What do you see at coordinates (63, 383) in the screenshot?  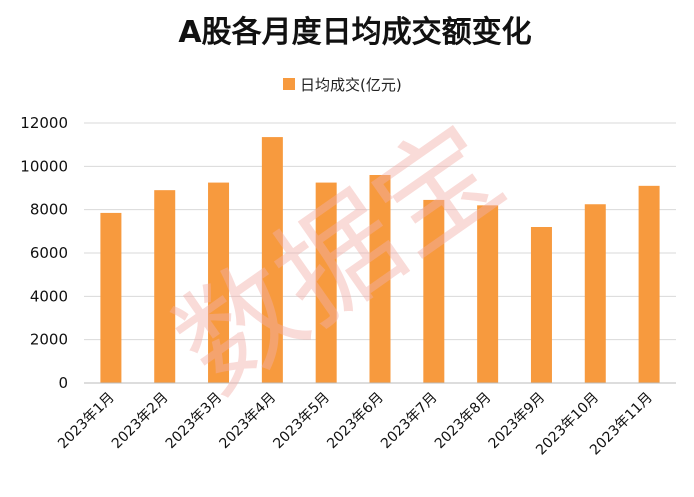 I see `y-tick-label: 0` at bounding box center [63, 383].